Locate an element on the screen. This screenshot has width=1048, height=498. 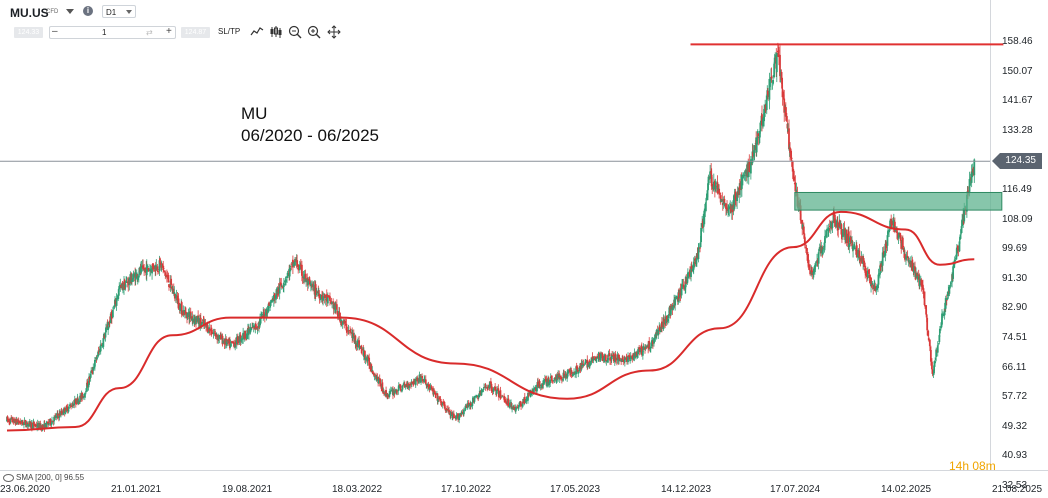
timeframe-select: D1 is located at coordinates (119, 11).